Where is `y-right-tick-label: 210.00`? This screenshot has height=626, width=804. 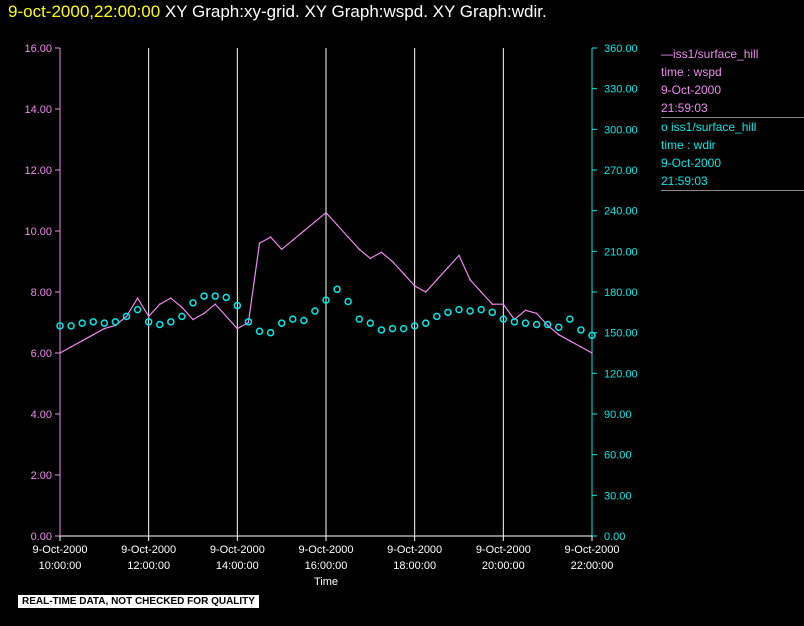
y-right-tick-label: 210.00 is located at coordinates (621, 252).